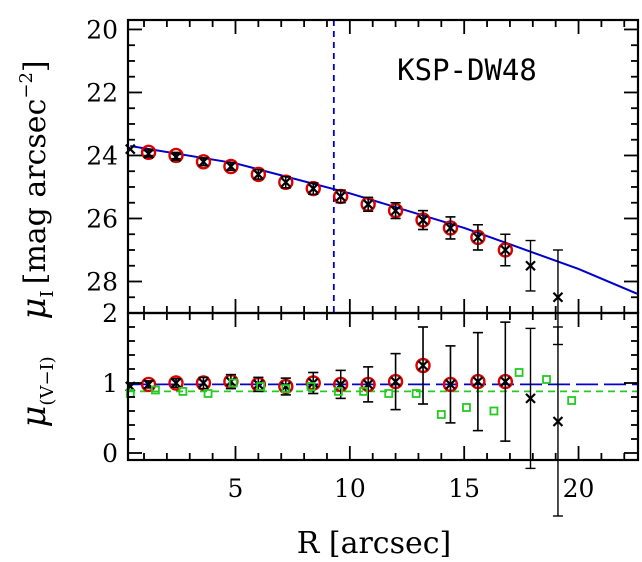 The width and height of the screenshot is (642, 562). Describe the element at coordinates (102, 29) in the screenshot. I see `top-y-tick-label-0: 20` at that location.